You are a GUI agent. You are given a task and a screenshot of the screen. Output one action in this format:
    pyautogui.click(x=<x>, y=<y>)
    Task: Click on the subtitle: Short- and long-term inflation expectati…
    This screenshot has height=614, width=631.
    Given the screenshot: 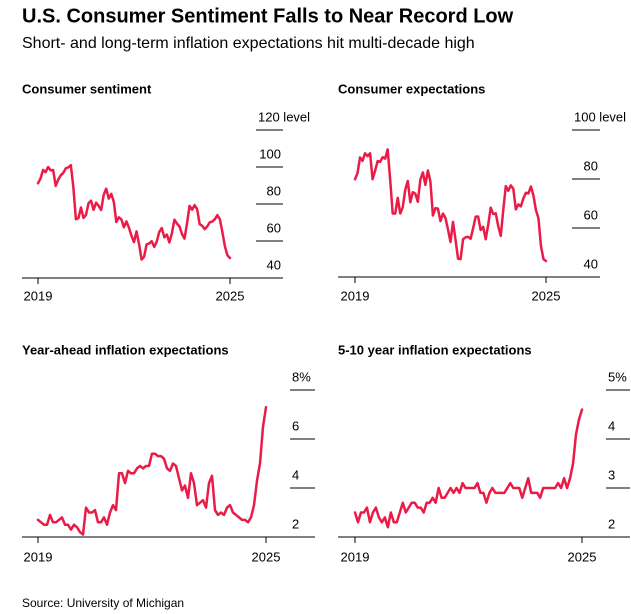 What is the action you would take?
    pyautogui.click(x=248, y=43)
    